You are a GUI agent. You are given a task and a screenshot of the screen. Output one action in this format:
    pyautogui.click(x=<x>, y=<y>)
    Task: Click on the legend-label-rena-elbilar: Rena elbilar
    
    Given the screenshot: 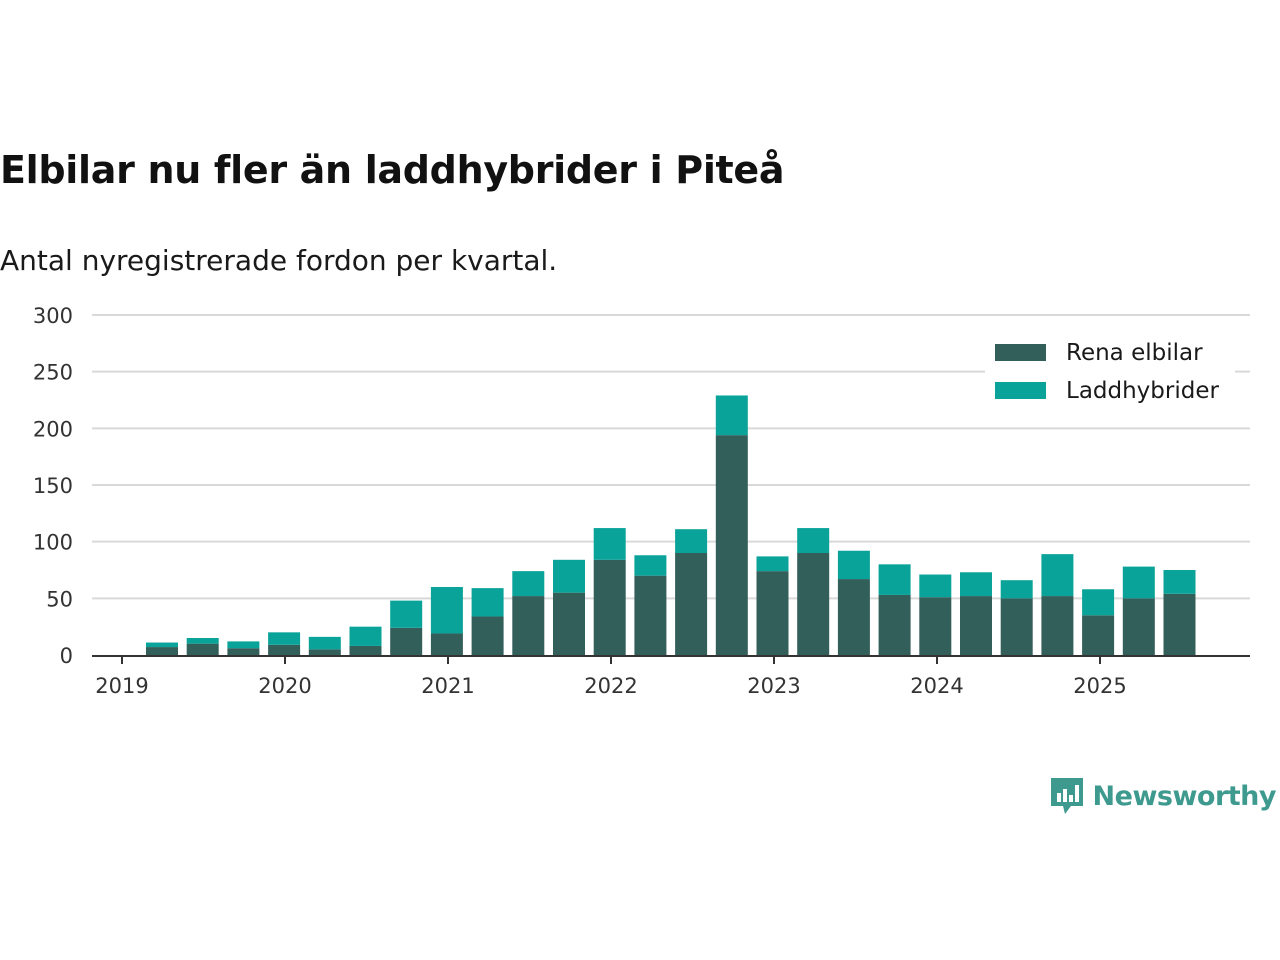 What is the action you would take?
    pyautogui.click(x=1134, y=353)
    